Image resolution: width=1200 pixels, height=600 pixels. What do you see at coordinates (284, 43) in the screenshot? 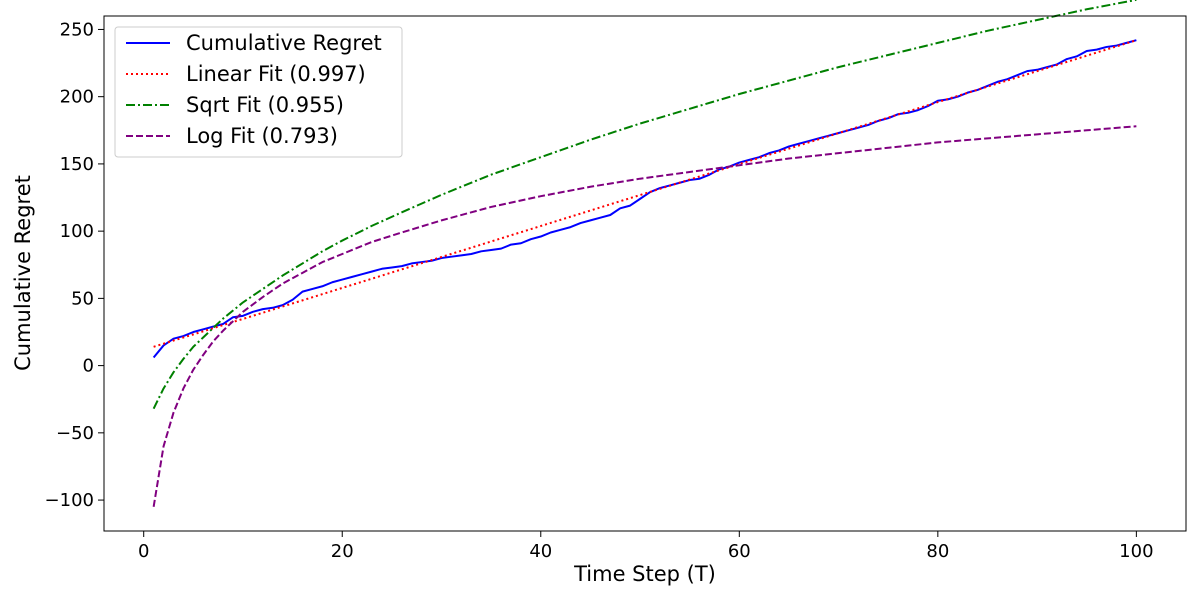
I see `legend-label-cumulative-regret: Cumulative Regret` at bounding box center [284, 43].